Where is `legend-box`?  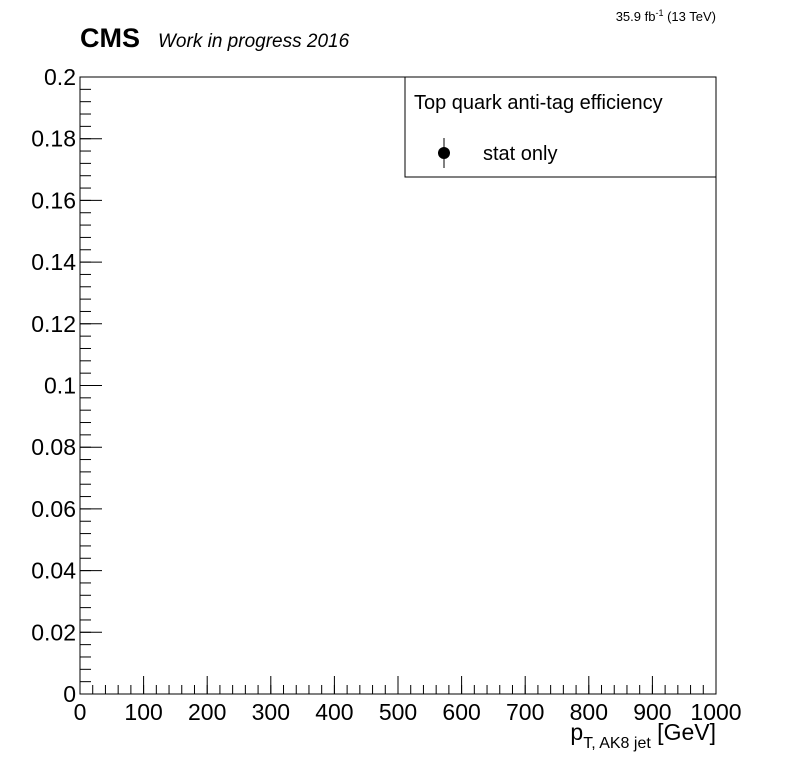 legend-box is located at coordinates (560, 127).